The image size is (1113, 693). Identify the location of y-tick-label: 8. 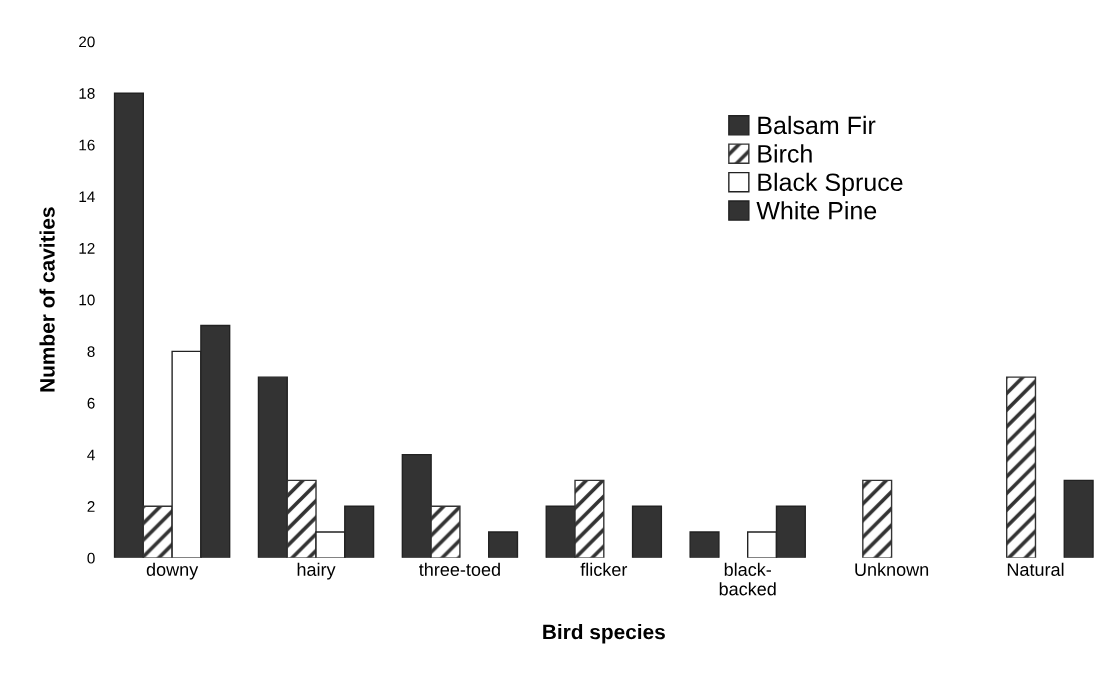
(91, 352).